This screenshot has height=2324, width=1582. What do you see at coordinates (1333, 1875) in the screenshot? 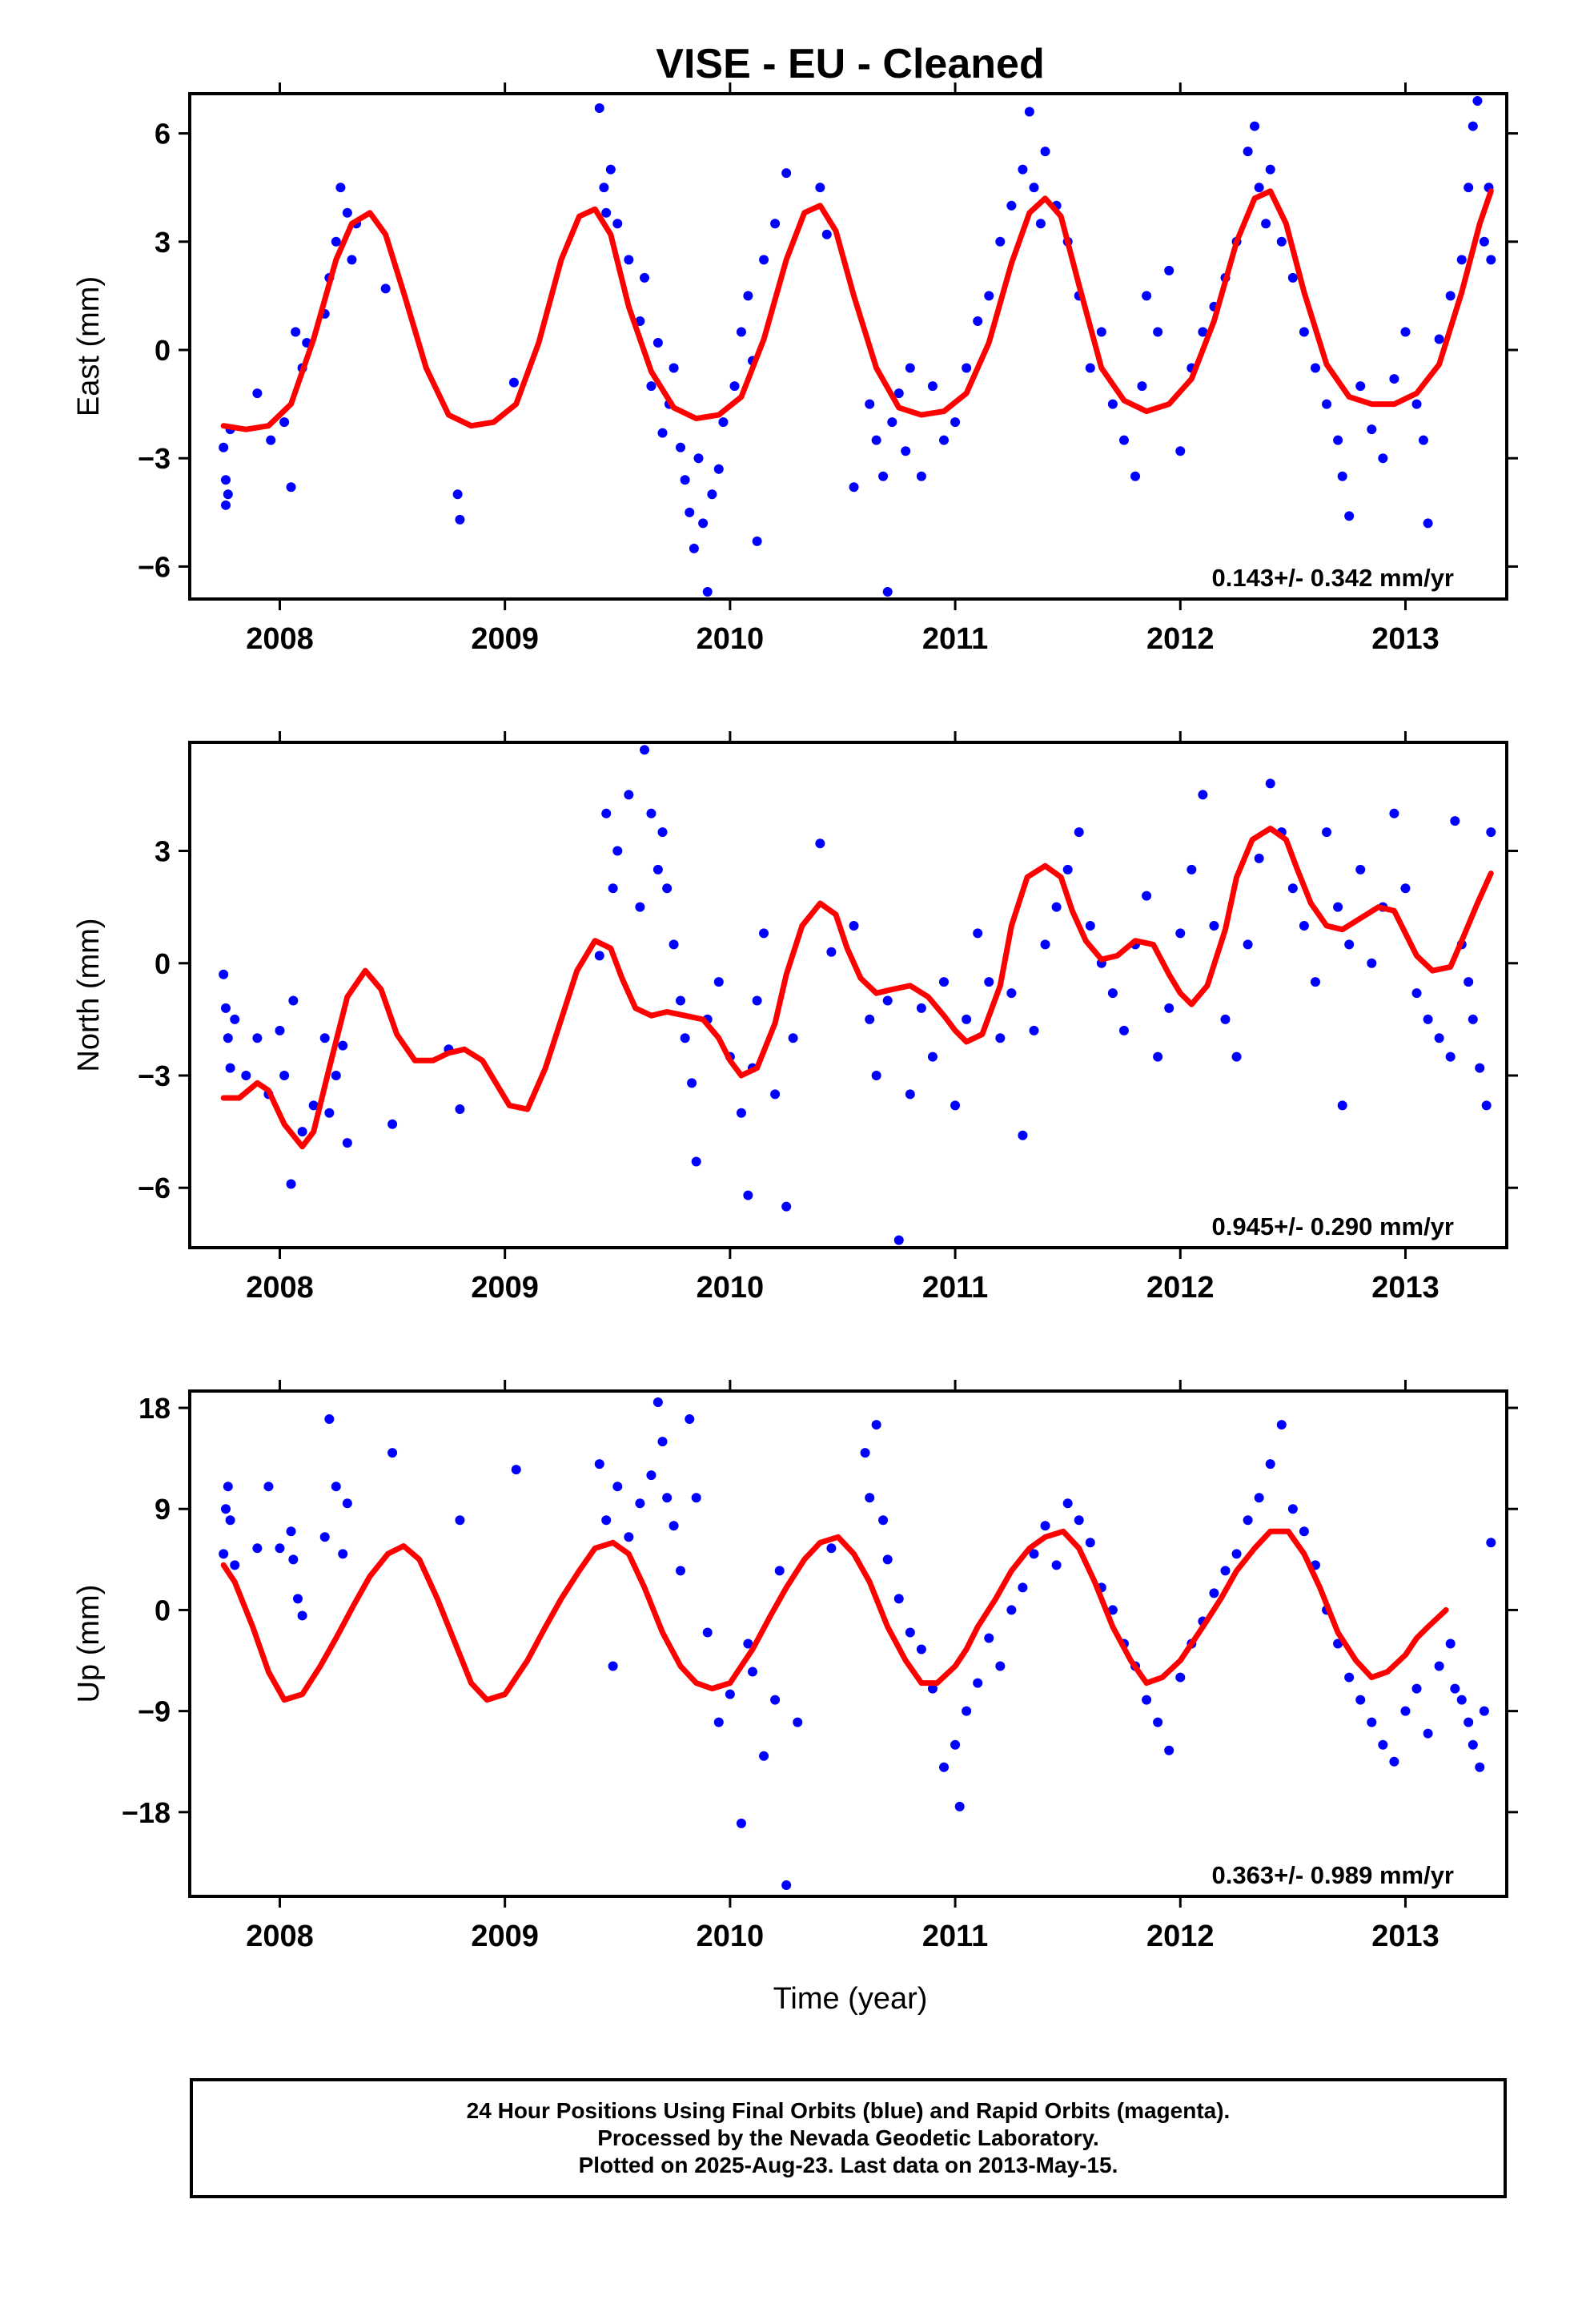
I see `up-rate-label: 0.363+/- 0.989 mm/yr` at bounding box center [1333, 1875].